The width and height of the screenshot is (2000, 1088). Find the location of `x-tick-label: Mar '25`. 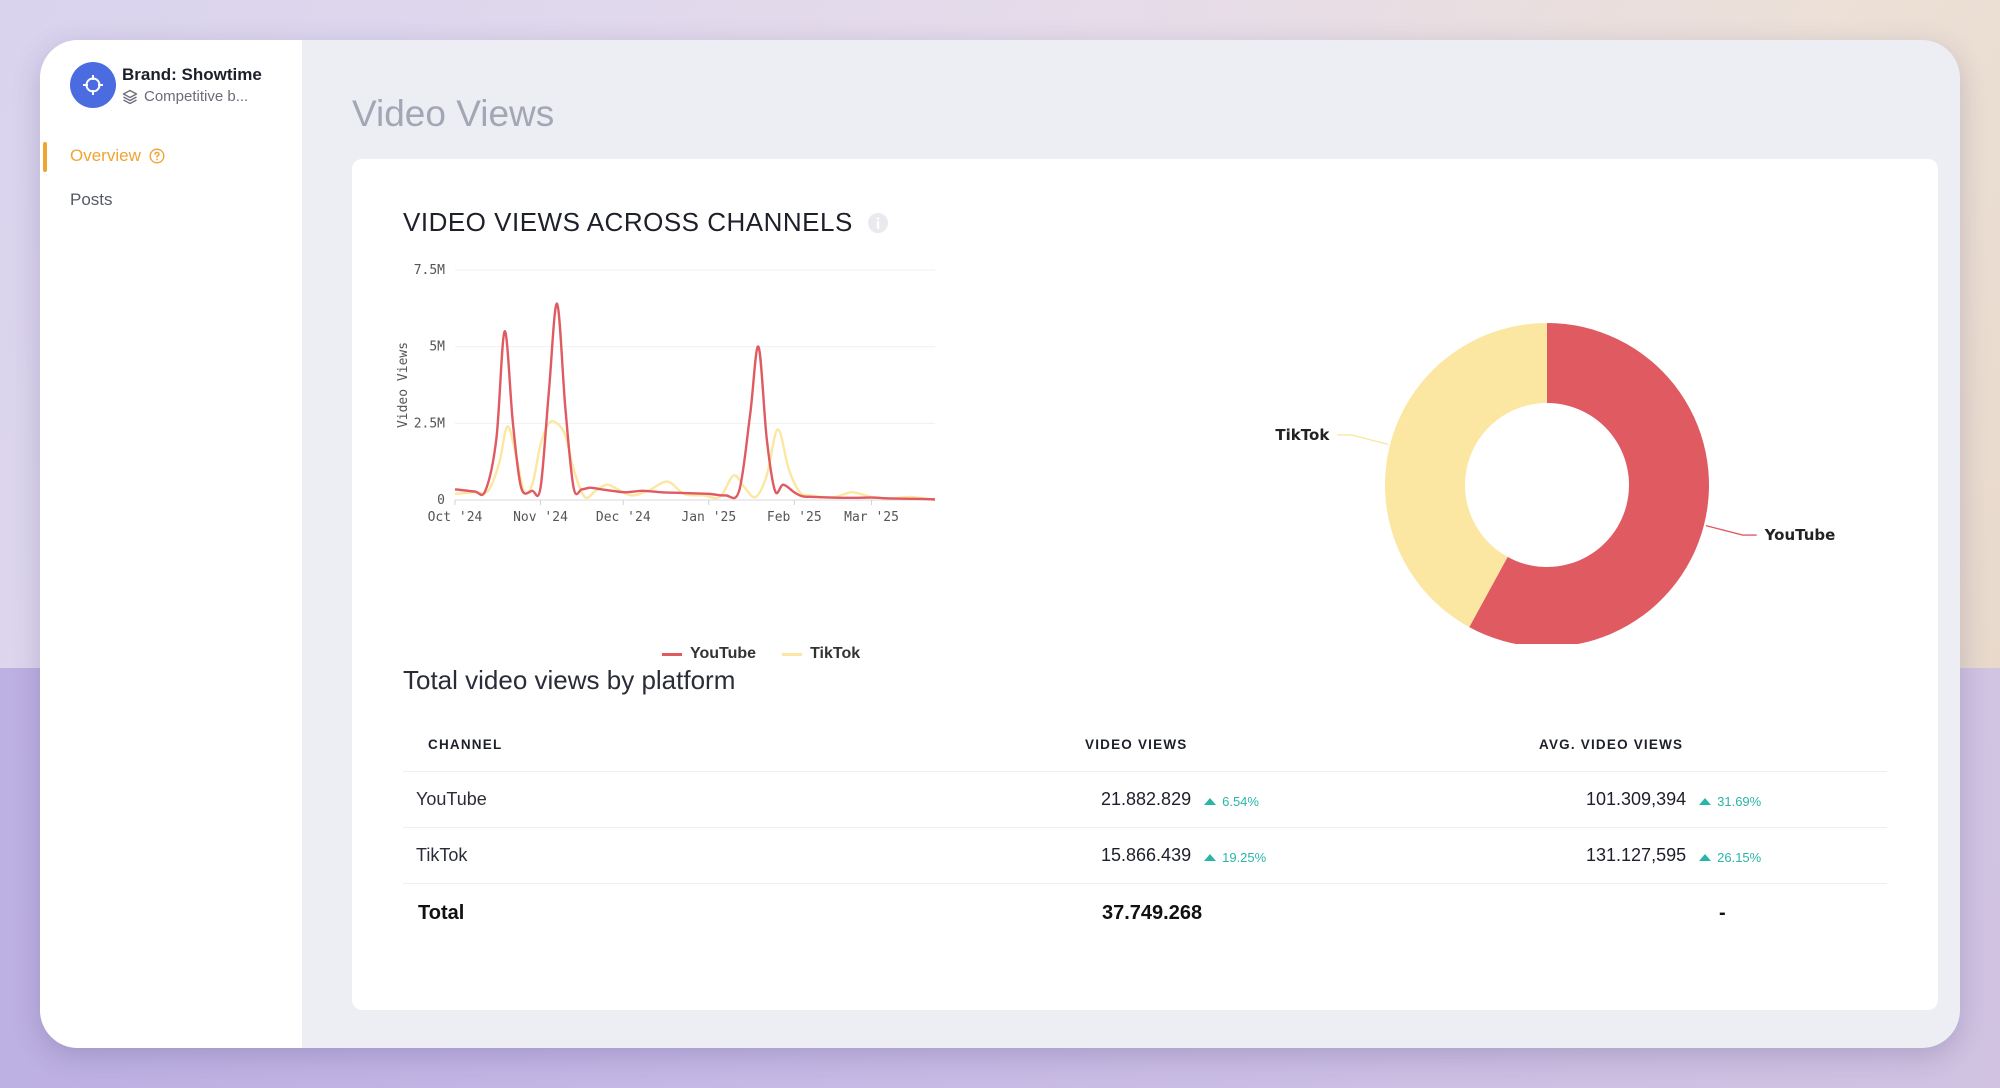

x-tick-label: Mar '25 is located at coordinates (871, 517).